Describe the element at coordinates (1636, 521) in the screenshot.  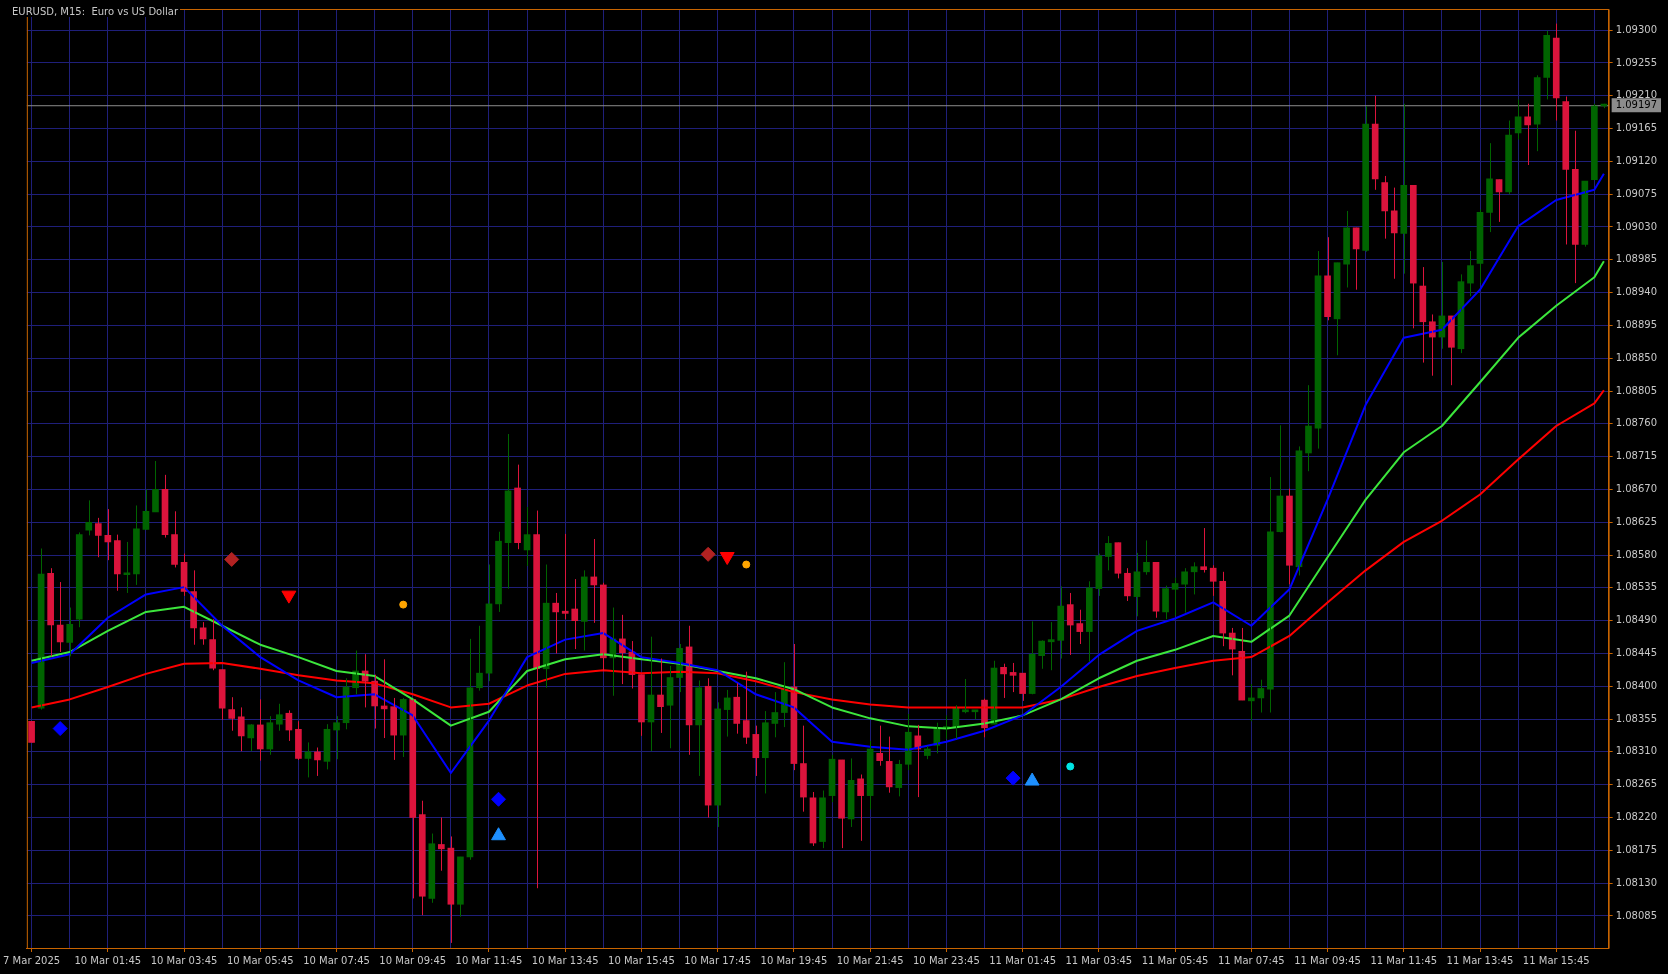
I see `y-tick-label: 1.08625` at that location.